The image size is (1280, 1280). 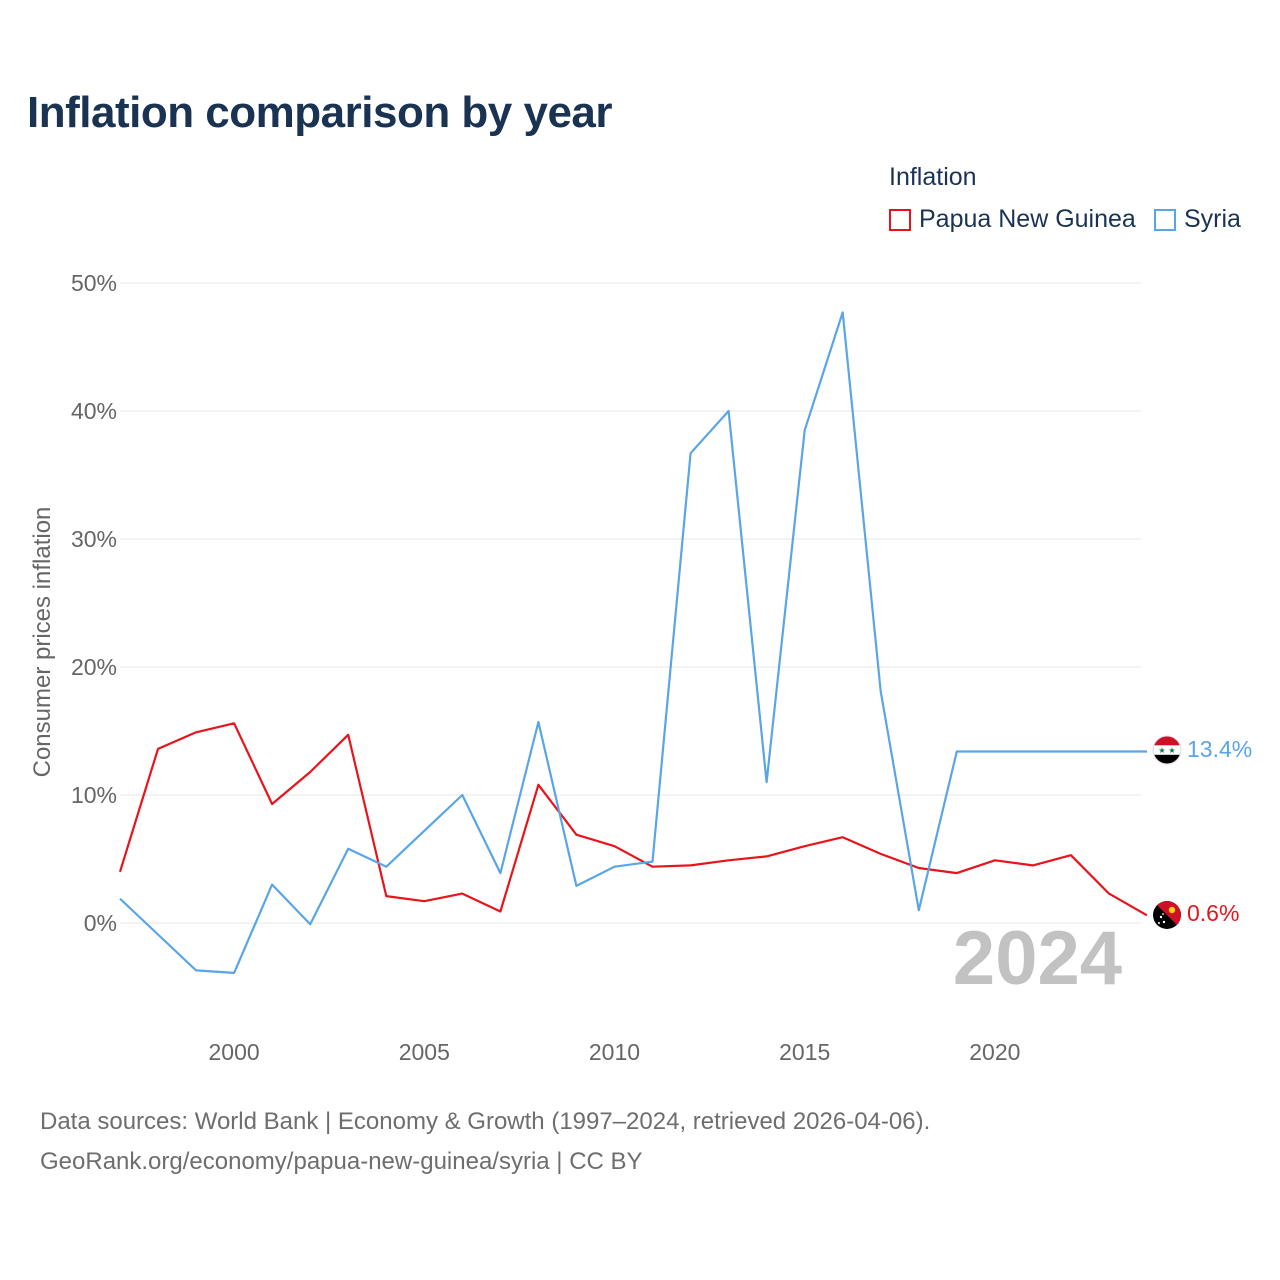 I want to click on end-flags: ★ ★, so click(x=1167, y=832).